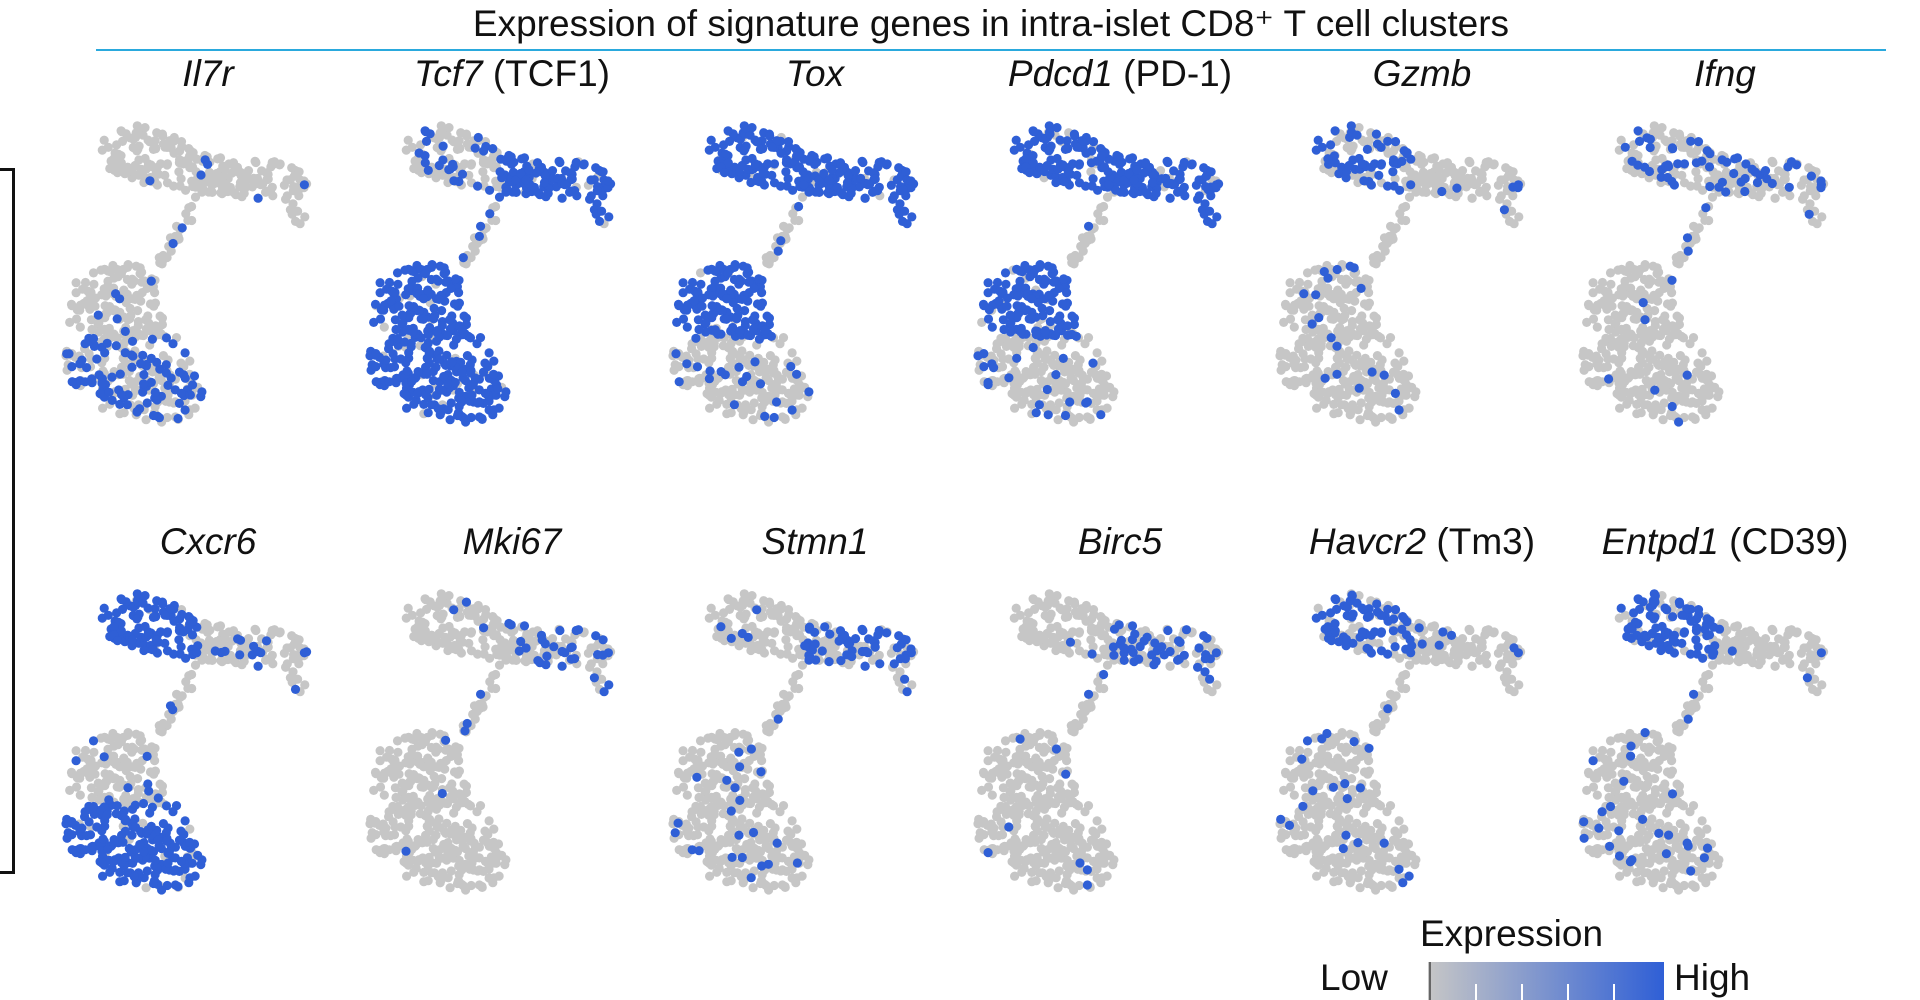 This screenshot has width=1920, height=1000. What do you see at coordinates (448, 73) in the screenshot?
I see `gene-name: Tcf7` at bounding box center [448, 73].